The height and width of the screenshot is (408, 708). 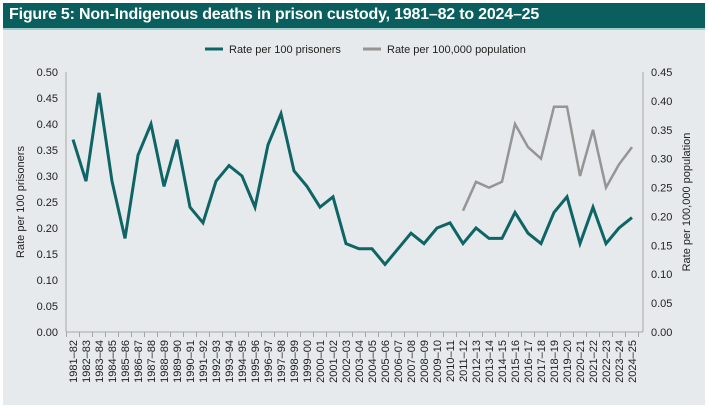 What do you see at coordinates (661, 73) in the screenshot?
I see `right-tick-label: 0.45` at bounding box center [661, 73].